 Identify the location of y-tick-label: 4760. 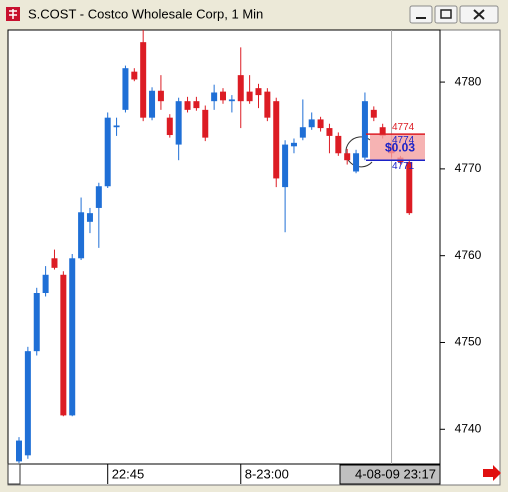
(468, 255).